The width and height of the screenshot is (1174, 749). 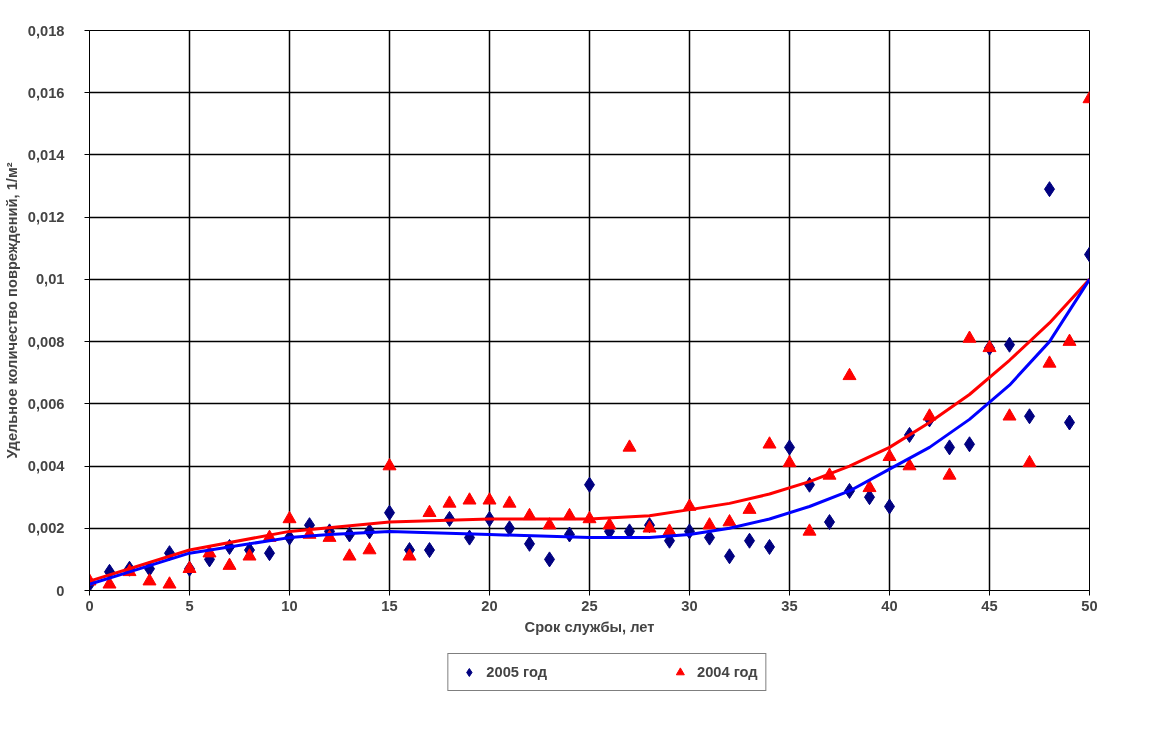 I want to click on y-tick-label: 0,006, so click(x=46, y=403).